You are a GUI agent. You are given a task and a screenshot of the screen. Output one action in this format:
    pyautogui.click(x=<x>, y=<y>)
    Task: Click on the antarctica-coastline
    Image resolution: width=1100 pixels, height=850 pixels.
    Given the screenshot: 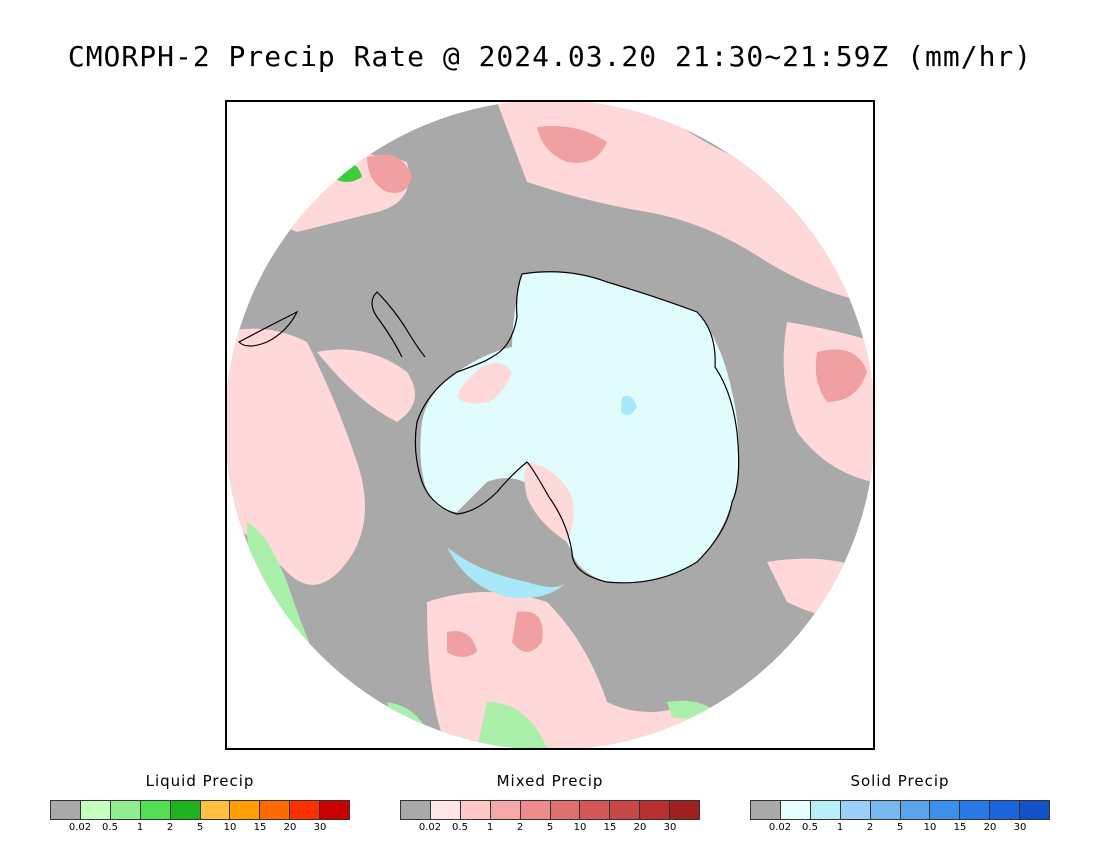 What is the action you would take?
    pyautogui.click(x=577, y=427)
    